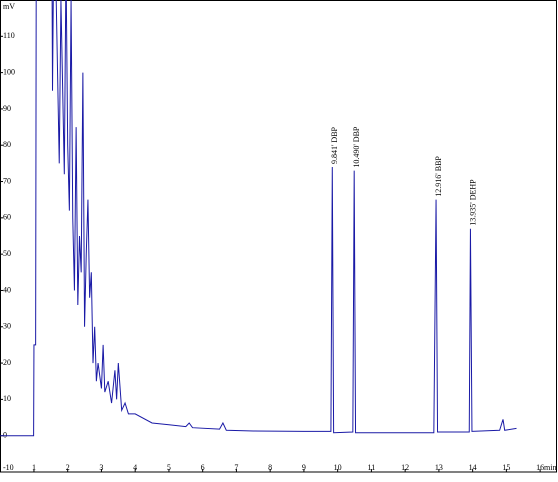 This screenshot has height=482, width=558. I want to click on peak-label: 10.490' DBP, so click(356, 147).